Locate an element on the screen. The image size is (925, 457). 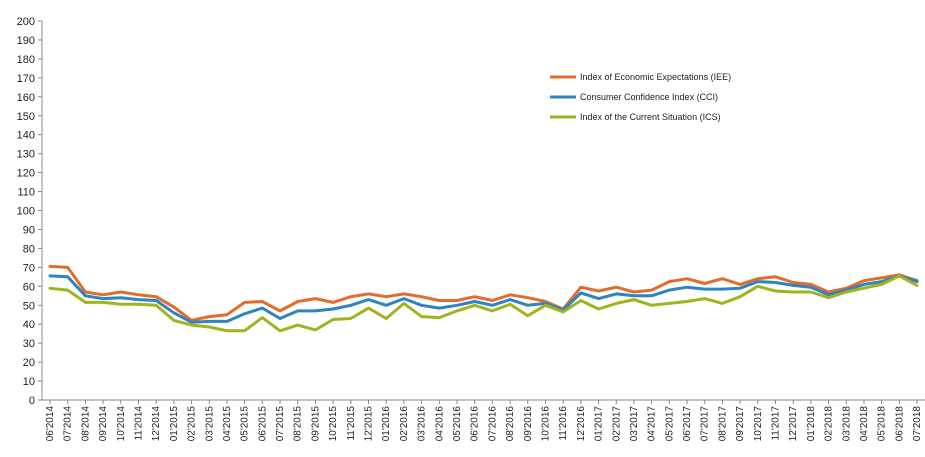
x-tick-label: 11'2014 is located at coordinates (138, 423).